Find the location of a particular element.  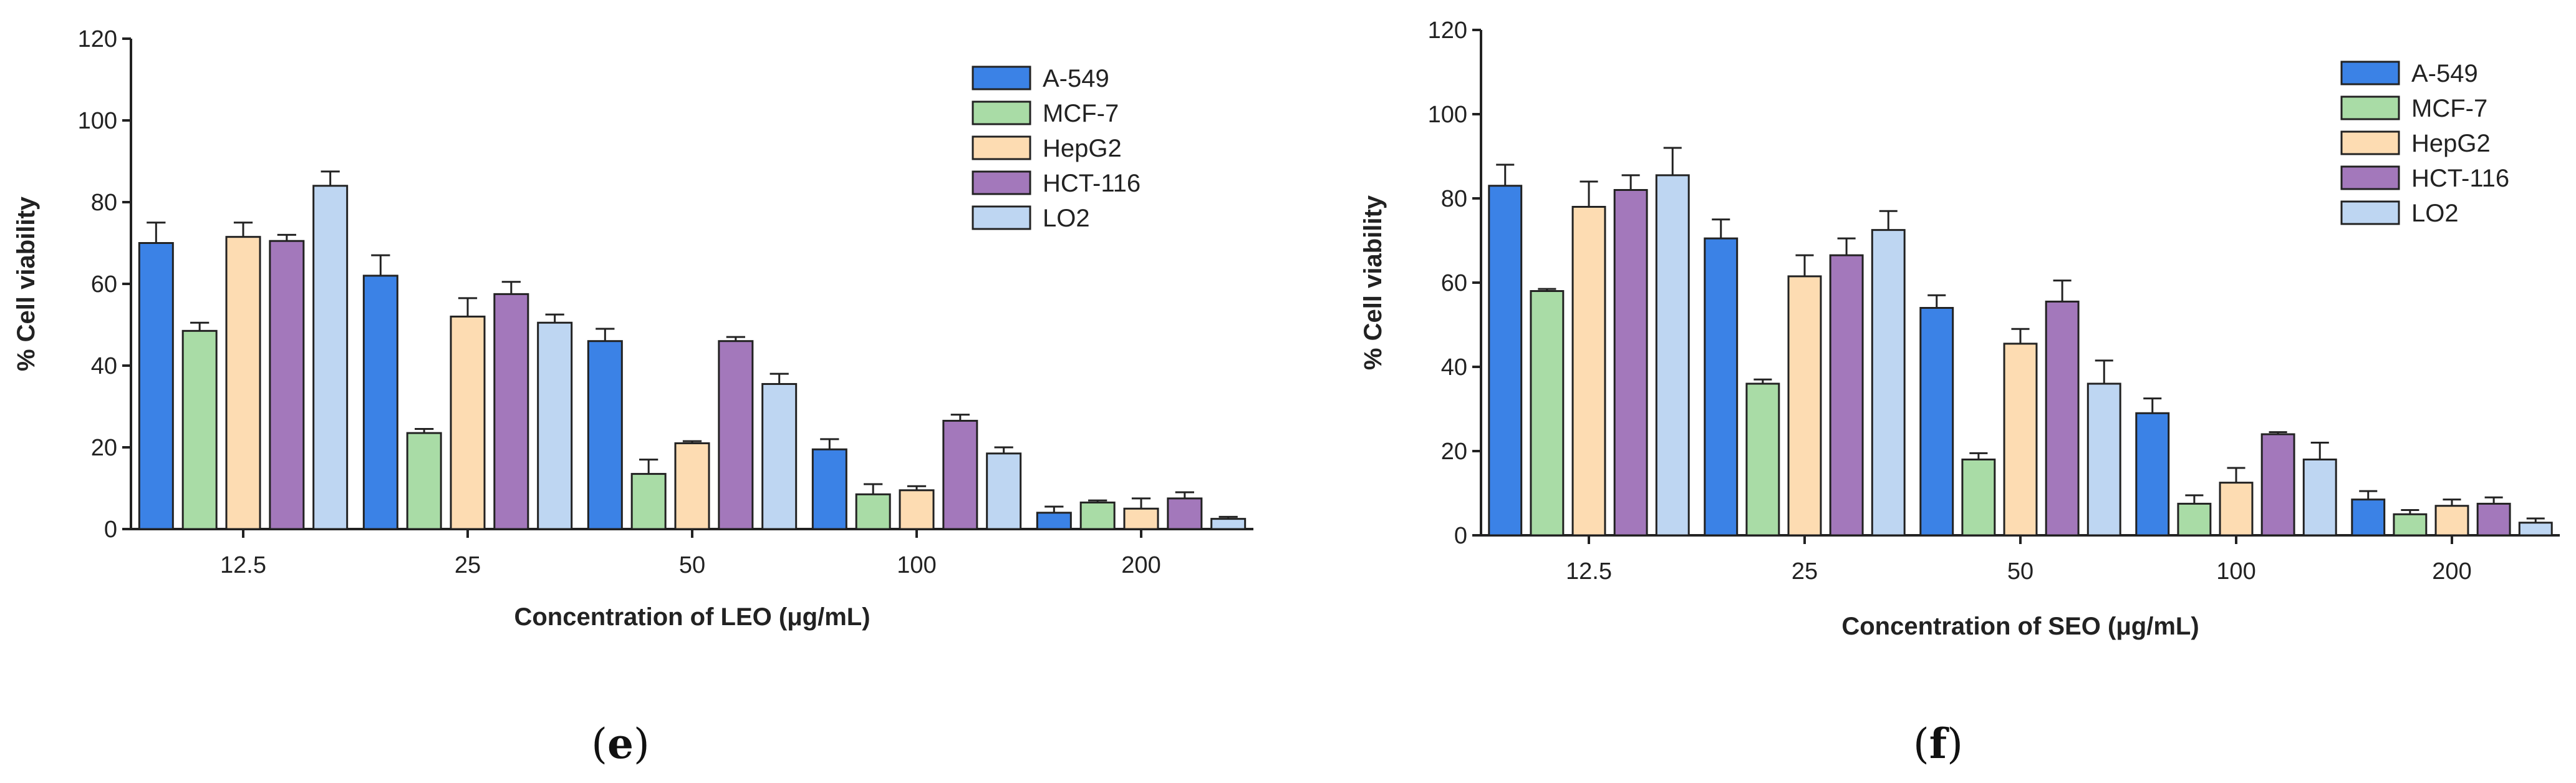

legend-label: MCF-7 is located at coordinates (1081, 113).